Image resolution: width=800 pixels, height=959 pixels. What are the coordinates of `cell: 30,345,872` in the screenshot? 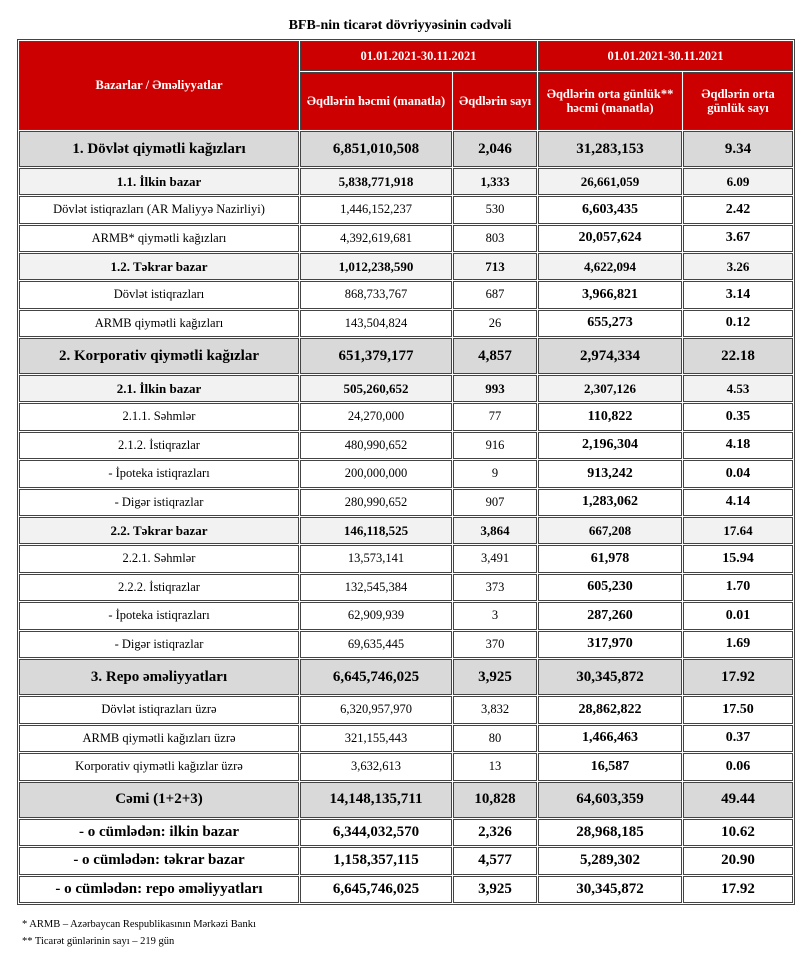 It's located at (610, 677).